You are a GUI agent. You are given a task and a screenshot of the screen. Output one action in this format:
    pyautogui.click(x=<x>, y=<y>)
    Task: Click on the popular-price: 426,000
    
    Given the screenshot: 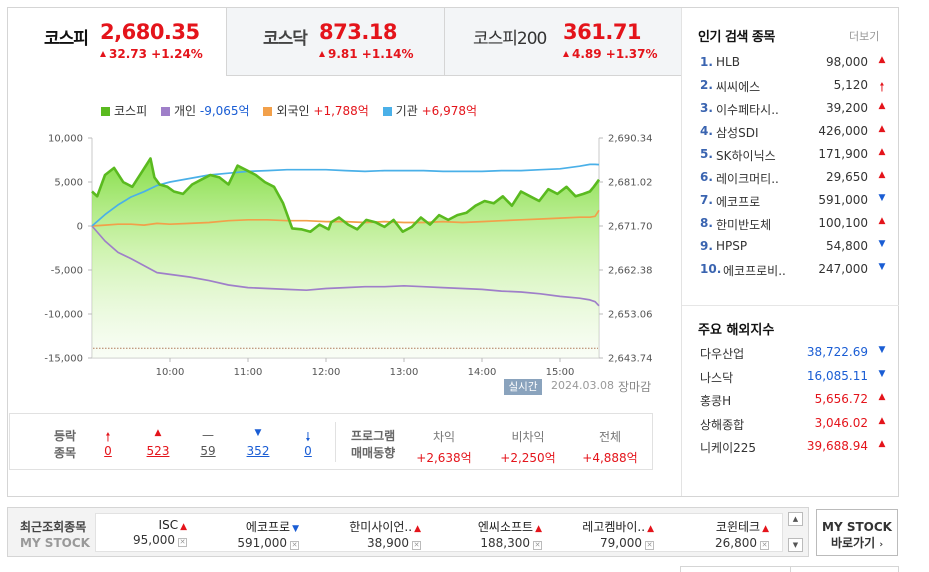 What is the action you would take?
    pyautogui.click(x=843, y=131)
    